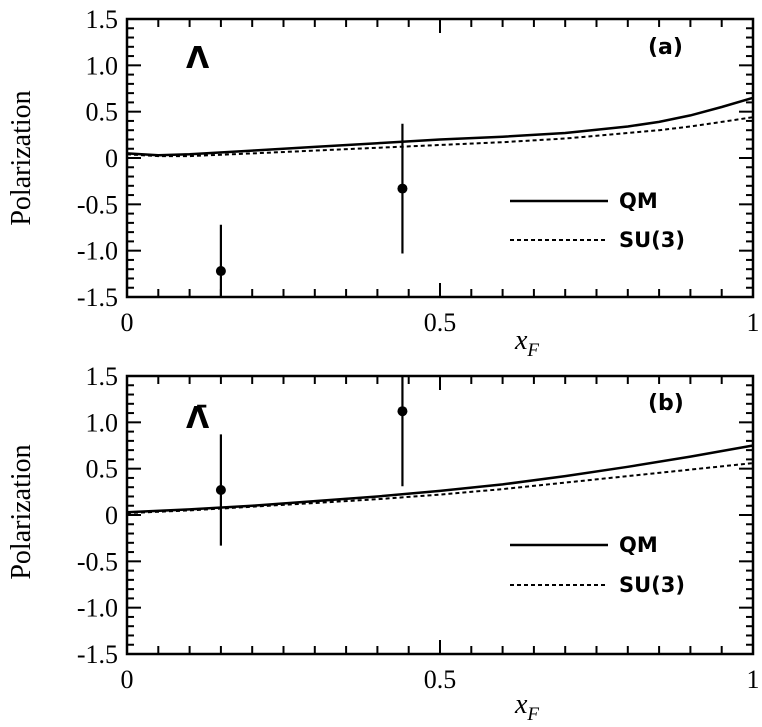  I want to click on particle-label: Λ, so click(198, 58).